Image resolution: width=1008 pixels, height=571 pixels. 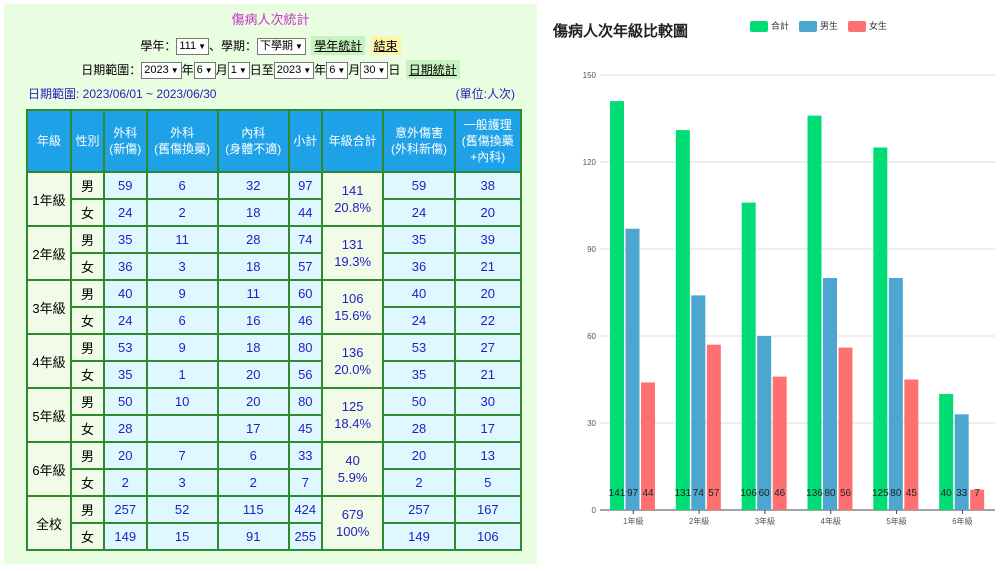 What do you see at coordinates (354, 70) in the screenshot?
I see `to-month-suffix: 月` at bounding box center [354, 70].